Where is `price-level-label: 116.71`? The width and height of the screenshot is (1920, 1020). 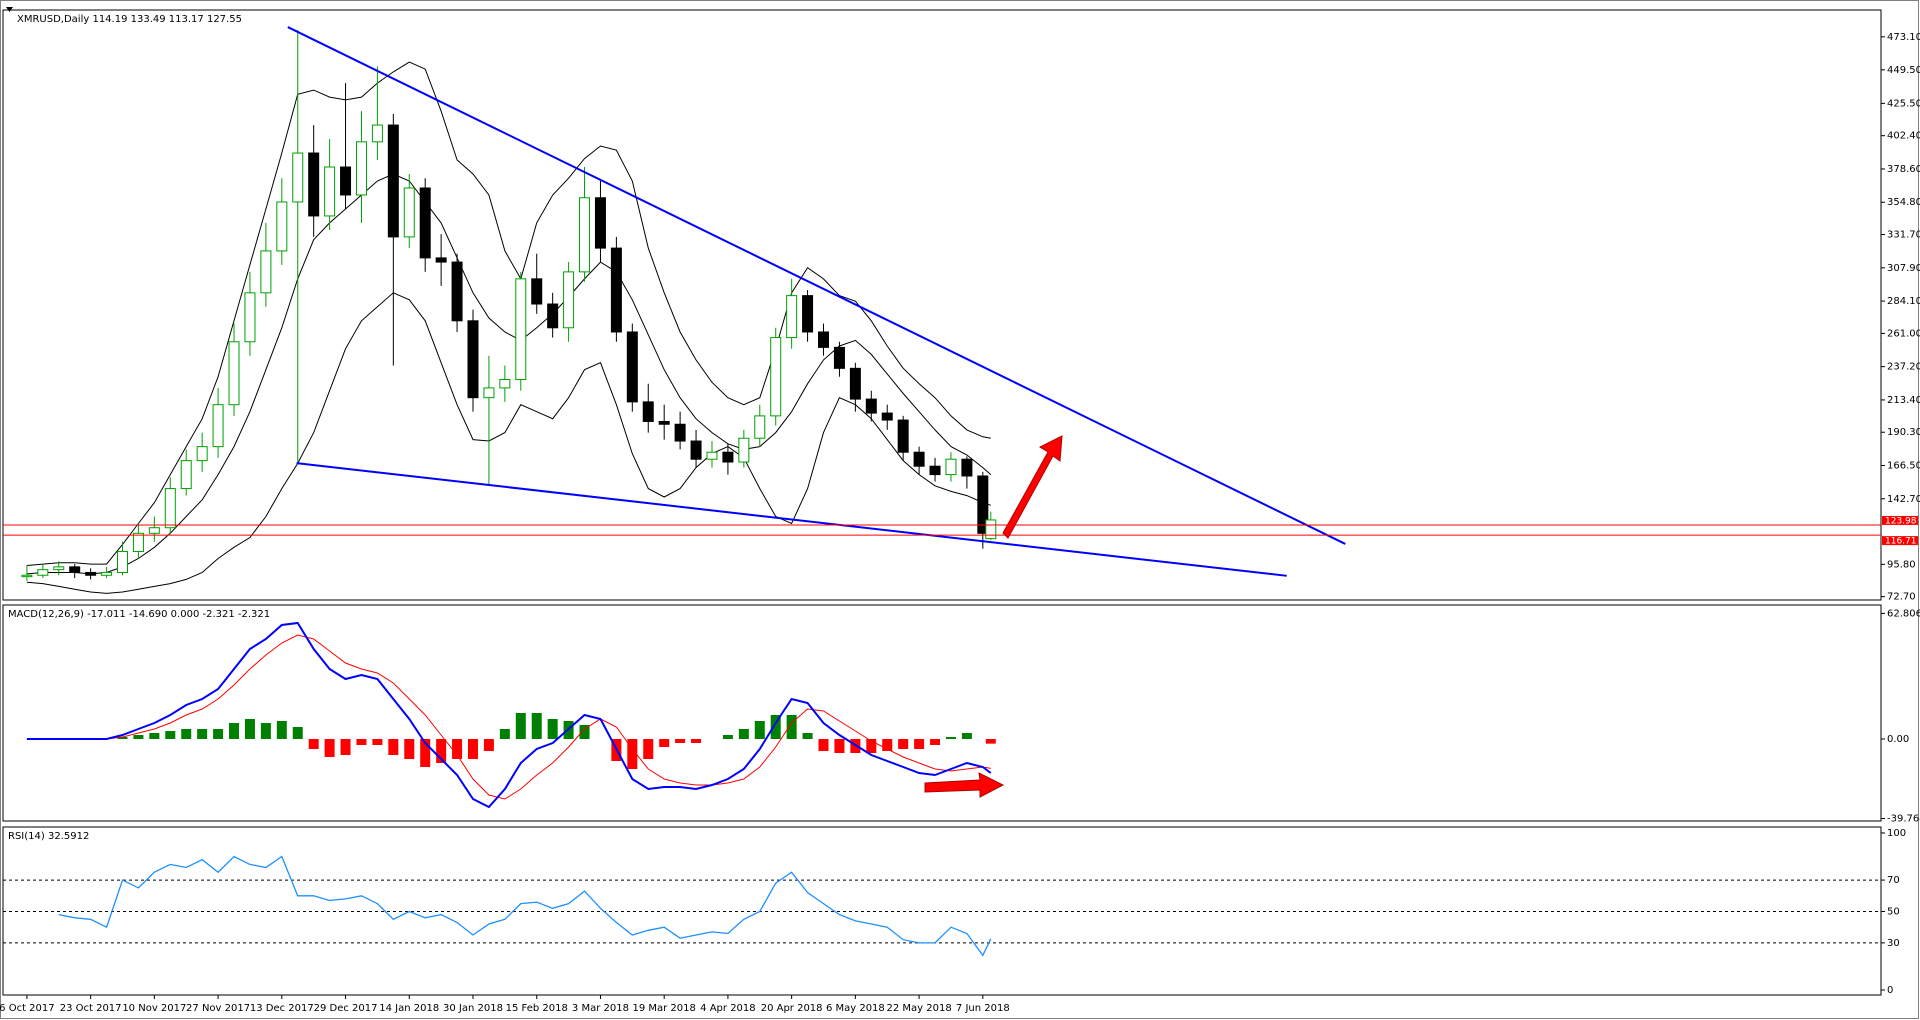 price-level-label: 116.71 is located at coordinates (1901, 542).